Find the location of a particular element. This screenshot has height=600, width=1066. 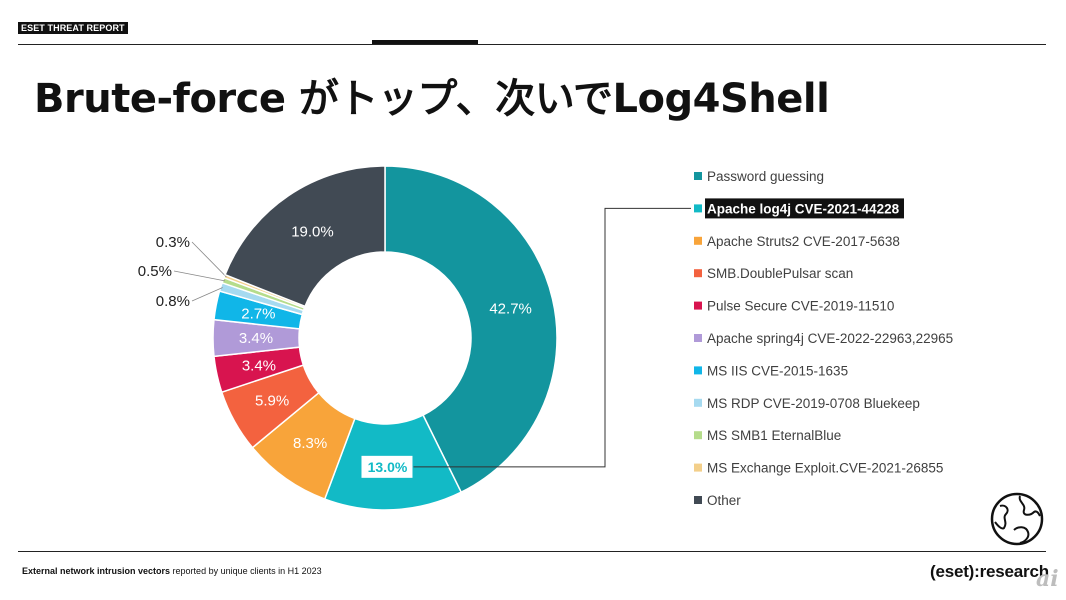

legend-label-password-guessing: Password guessing is located at coordinates (765, 176).